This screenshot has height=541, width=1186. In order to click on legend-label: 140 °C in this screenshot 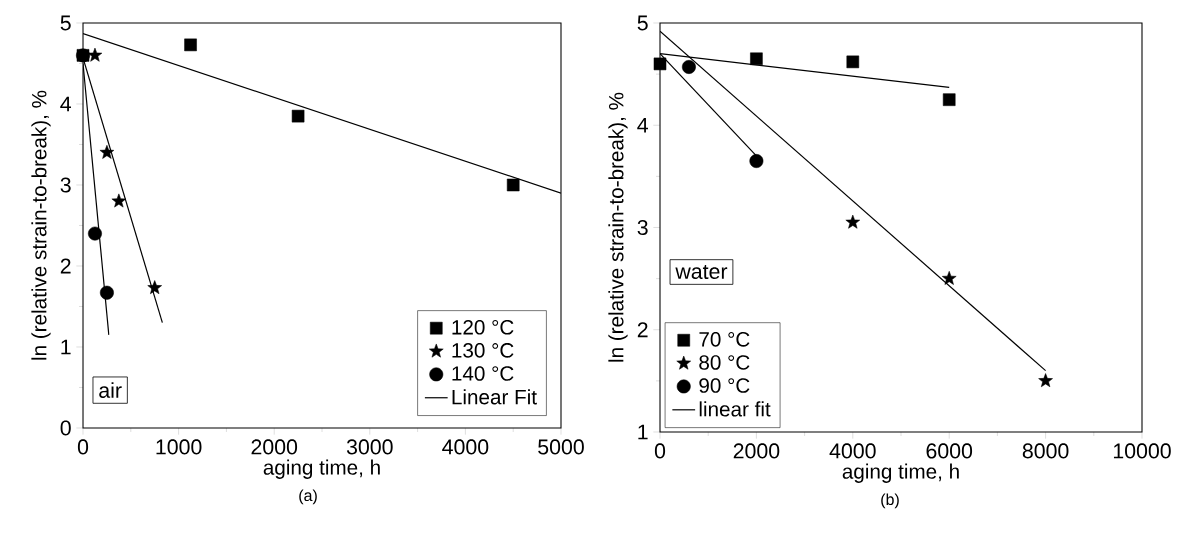, I will do `click(483, 373)`.